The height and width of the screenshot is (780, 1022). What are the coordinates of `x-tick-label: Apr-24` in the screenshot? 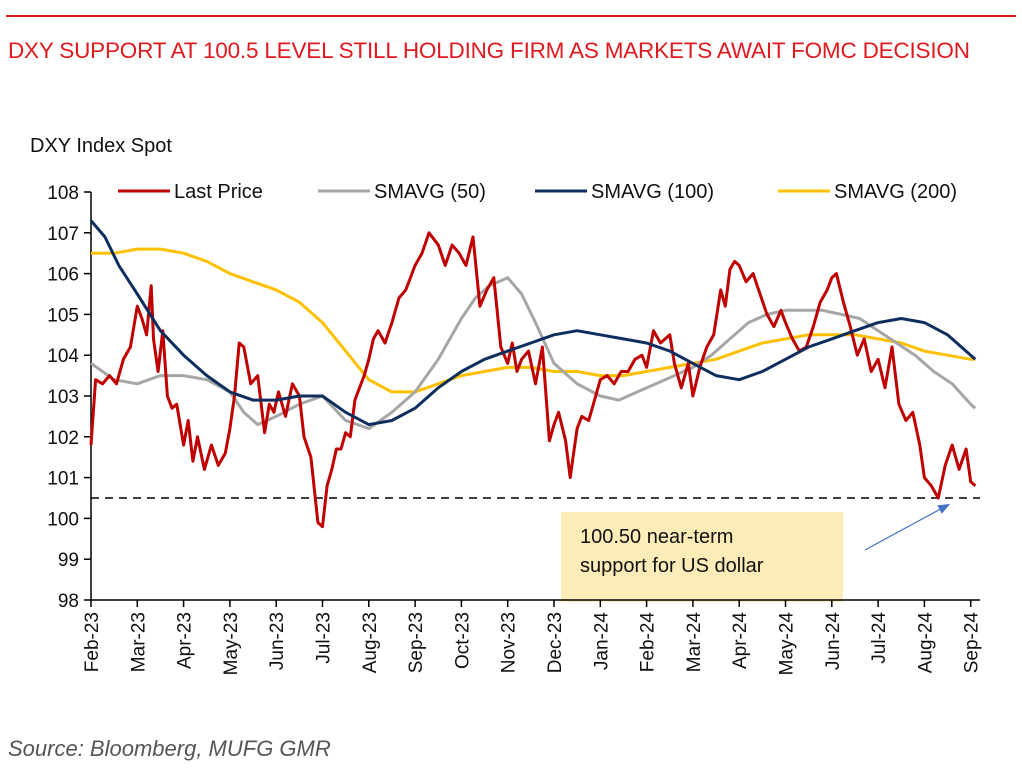 It's located at (740, 640).